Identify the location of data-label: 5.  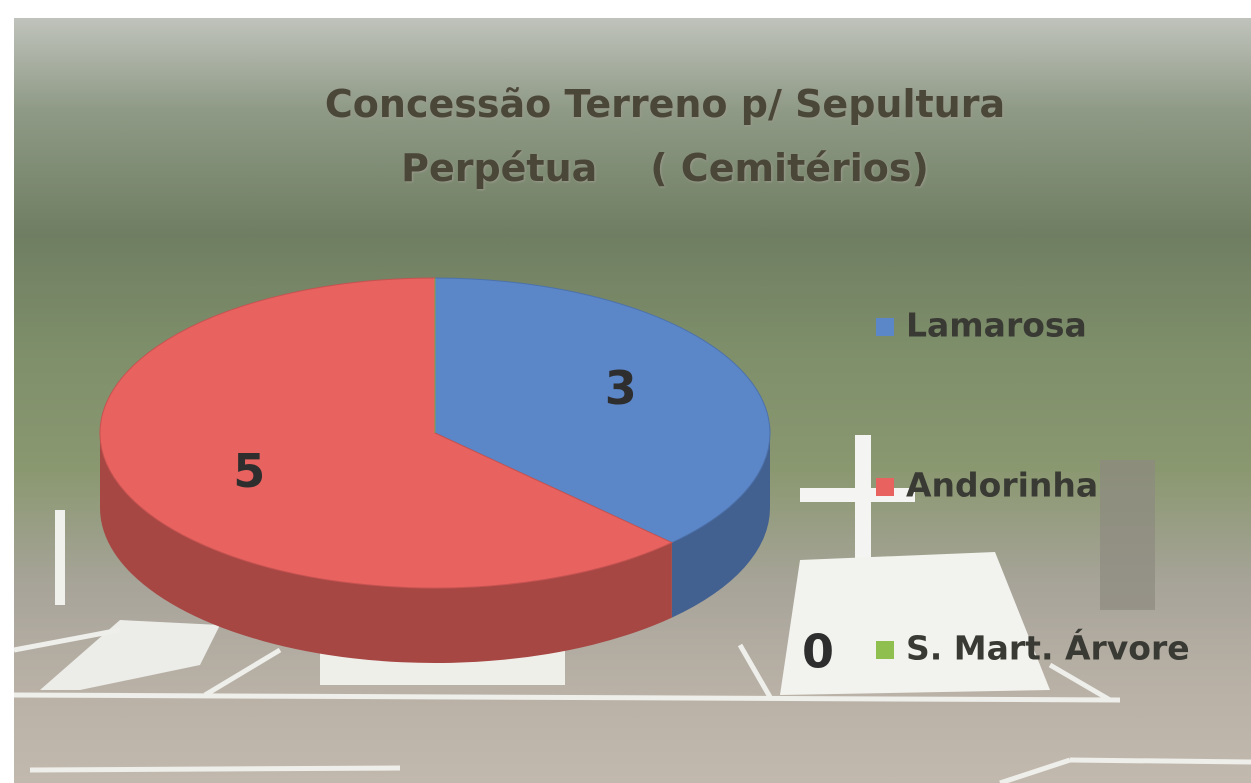
(249, 471).